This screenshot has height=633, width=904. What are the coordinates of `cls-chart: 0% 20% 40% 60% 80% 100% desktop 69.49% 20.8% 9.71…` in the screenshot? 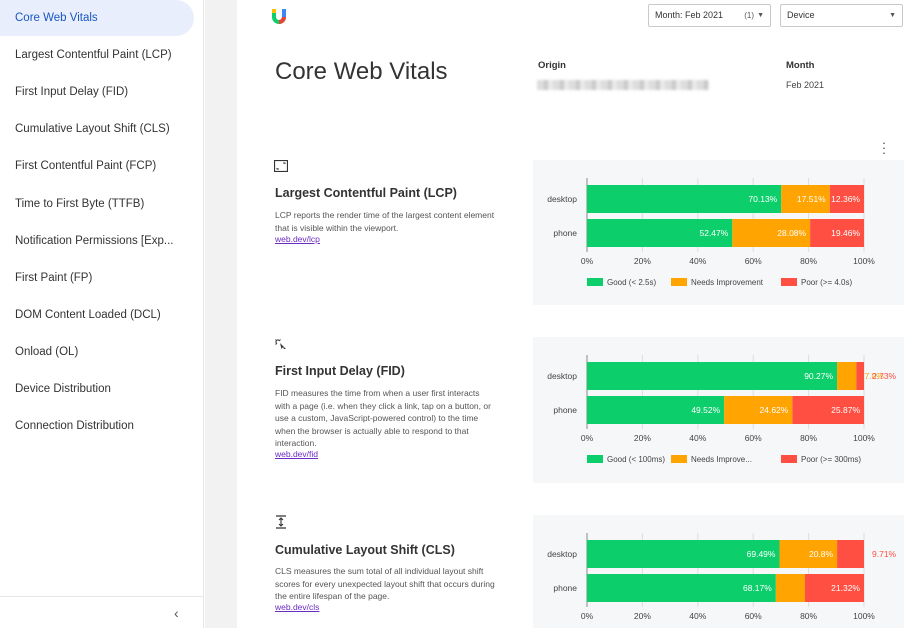 It's located at (722, 577).